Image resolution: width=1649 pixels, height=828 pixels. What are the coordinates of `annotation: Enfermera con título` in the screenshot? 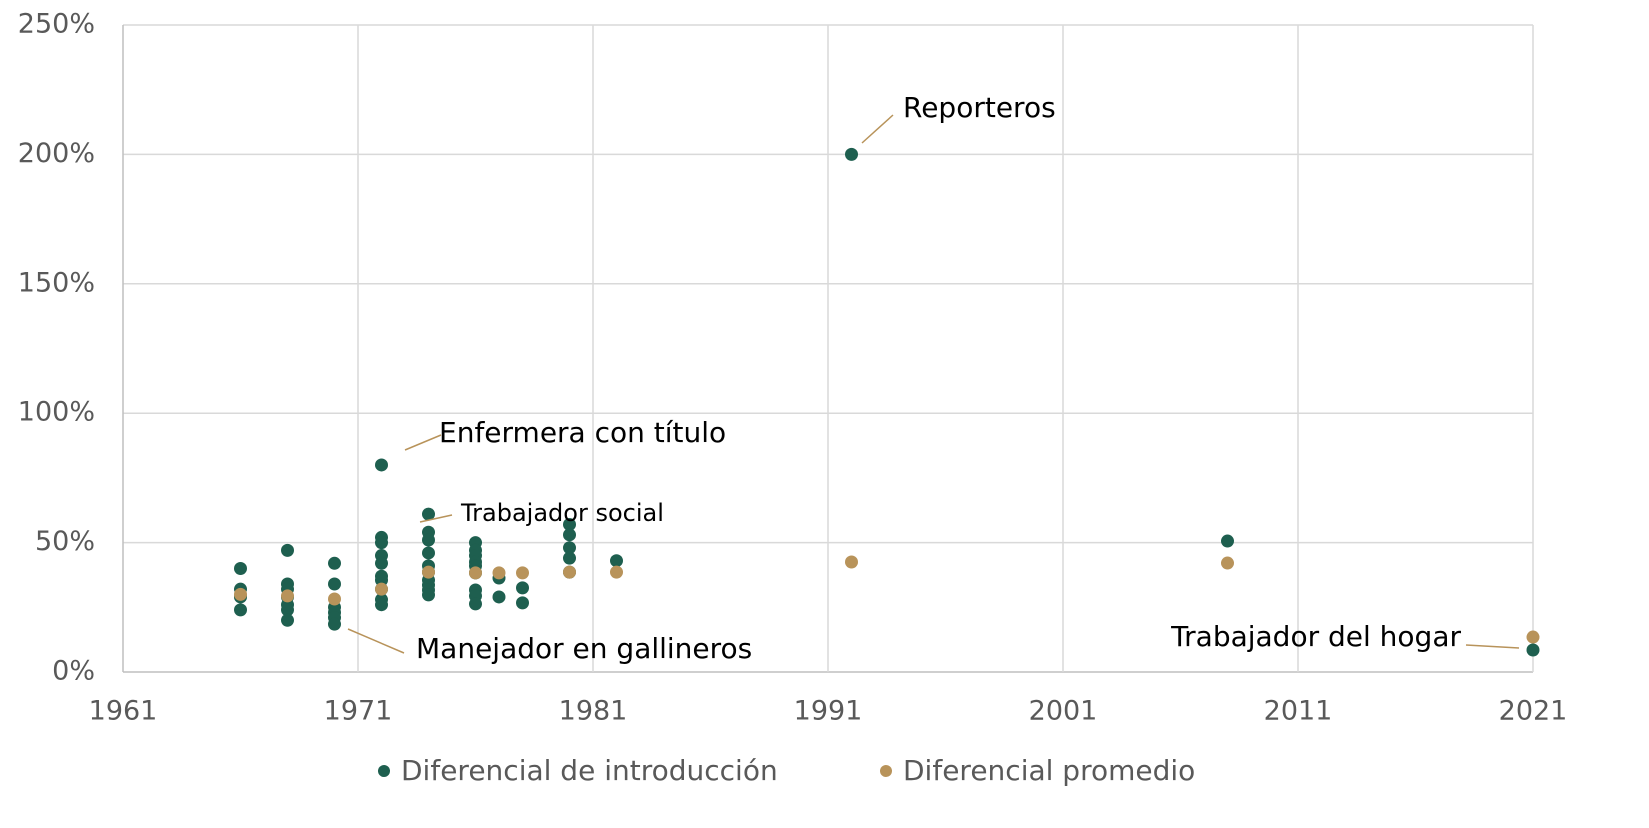 It's located at (582, 432).